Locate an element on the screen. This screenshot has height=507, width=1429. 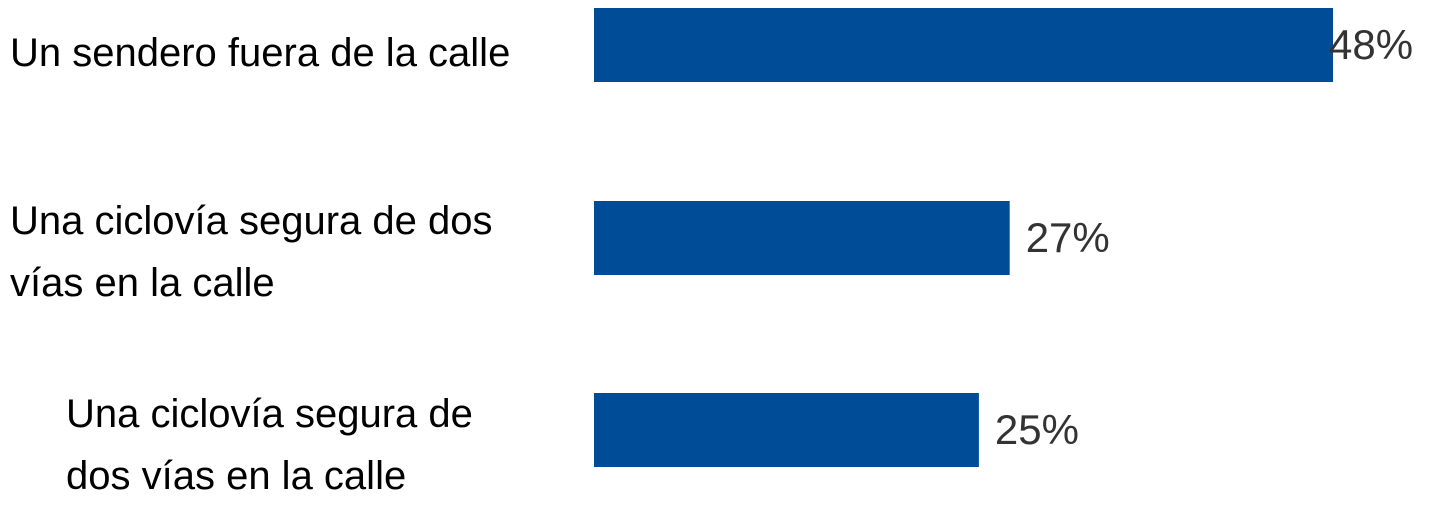
value-label-3: 25% is located at coordinates (1036, 429).